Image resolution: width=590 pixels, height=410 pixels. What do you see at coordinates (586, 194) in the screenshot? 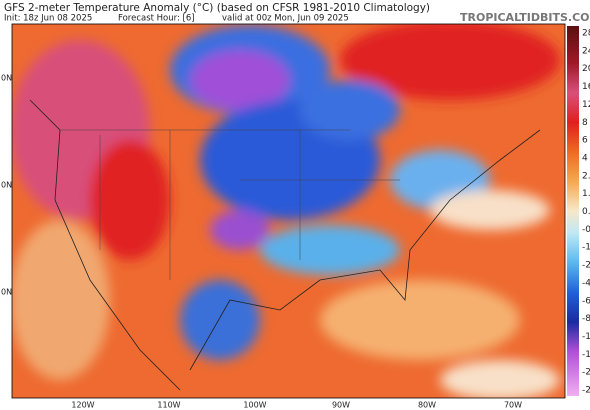
I see `colorbar-label: 1.` at bounding box center [586, 194].